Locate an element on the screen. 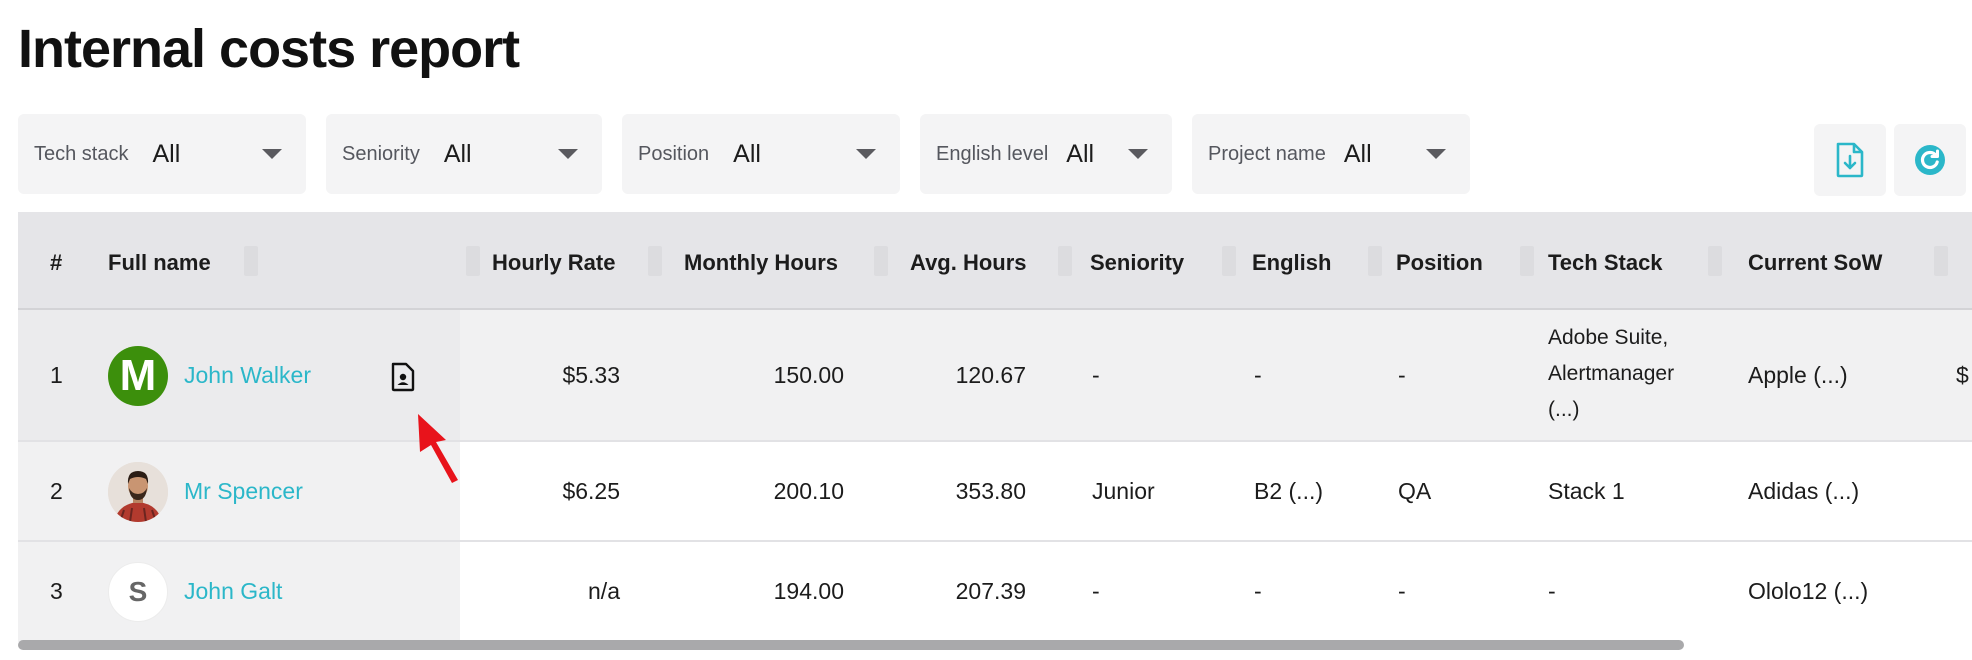 The height and width of the screenshot is (660, 1972). tech-stack: Adobe Suite, Alertmanager (...) is located at coordinates (1611, 374).